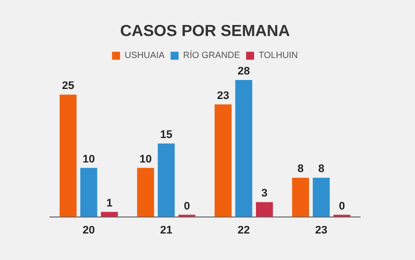  What do you see at coordinates (244, 72) in the screenshot?
I see `data-label: 28` at bounding box center [244, 72].